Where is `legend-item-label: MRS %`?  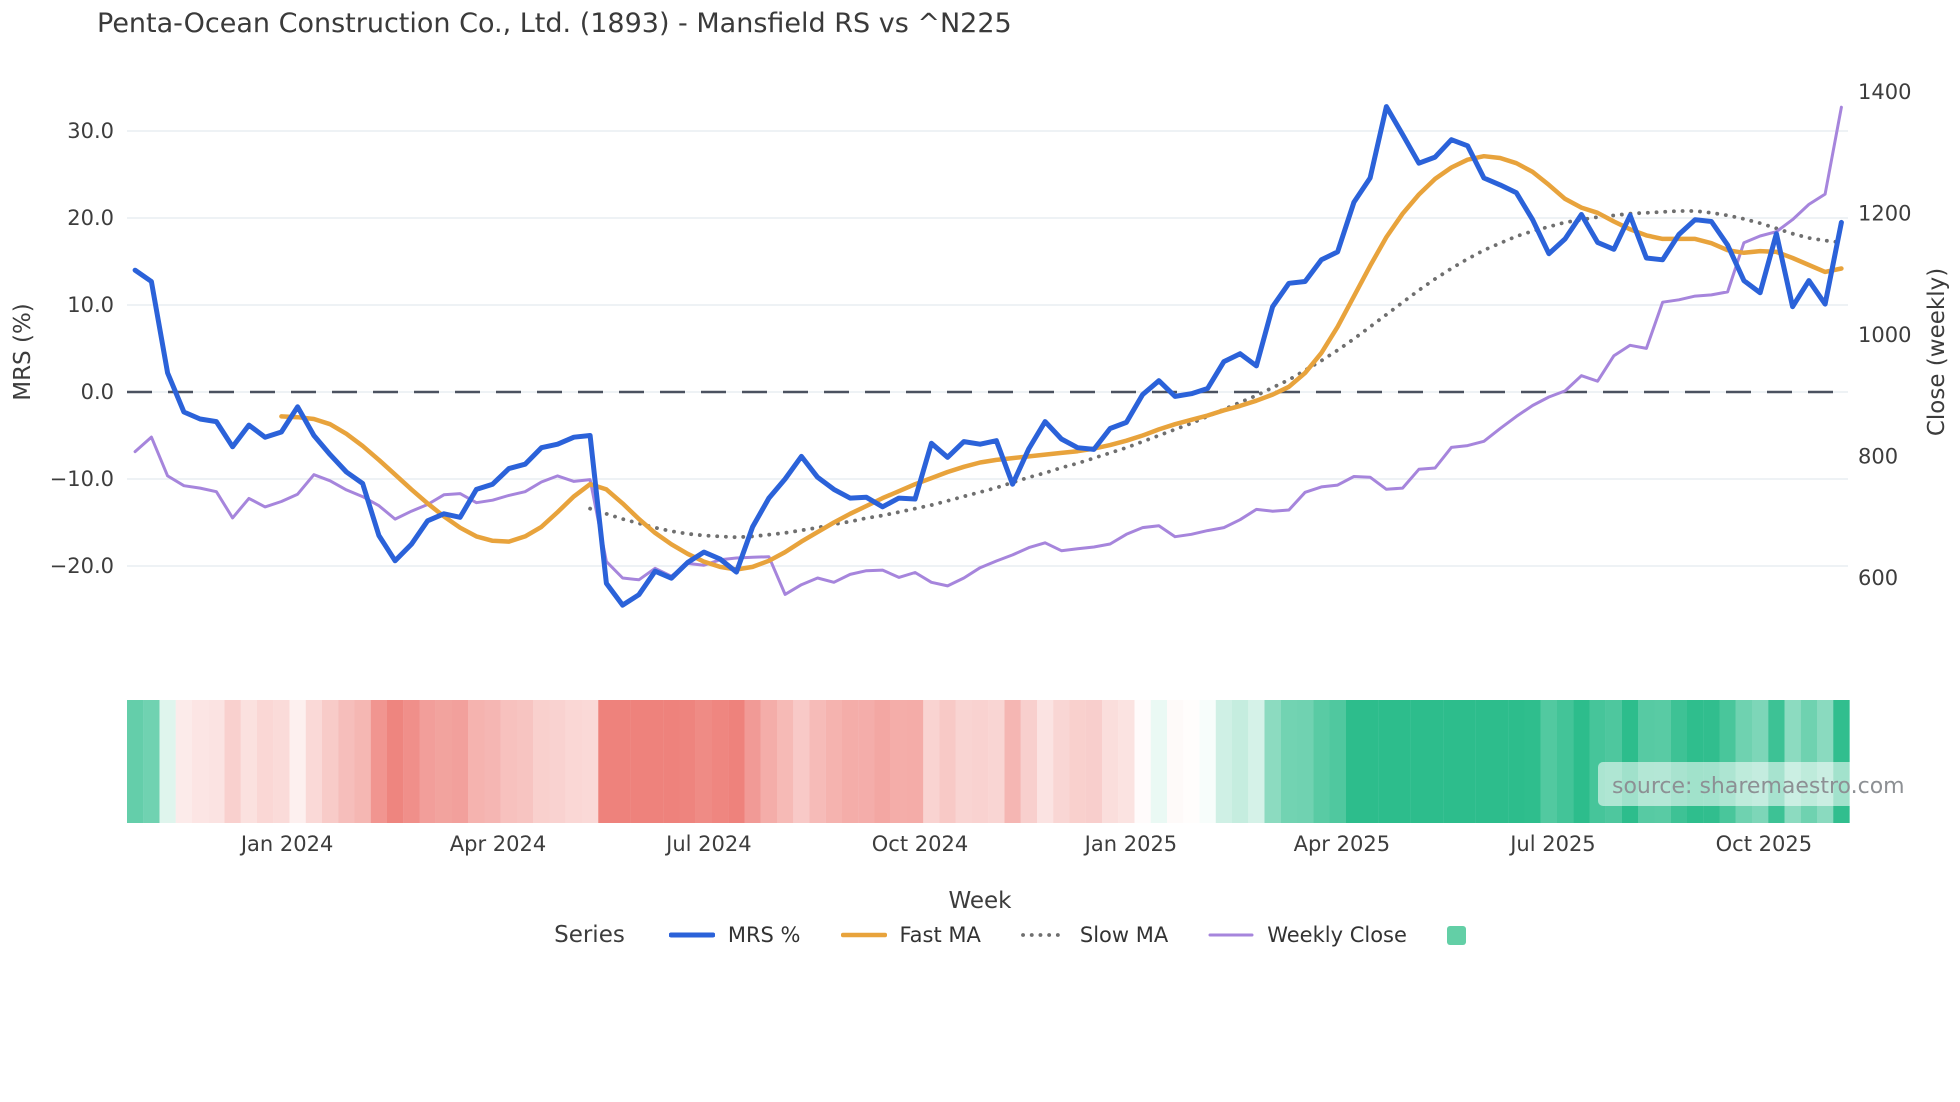 legend-item-label: MRS % is located at coordinates (764, 935).